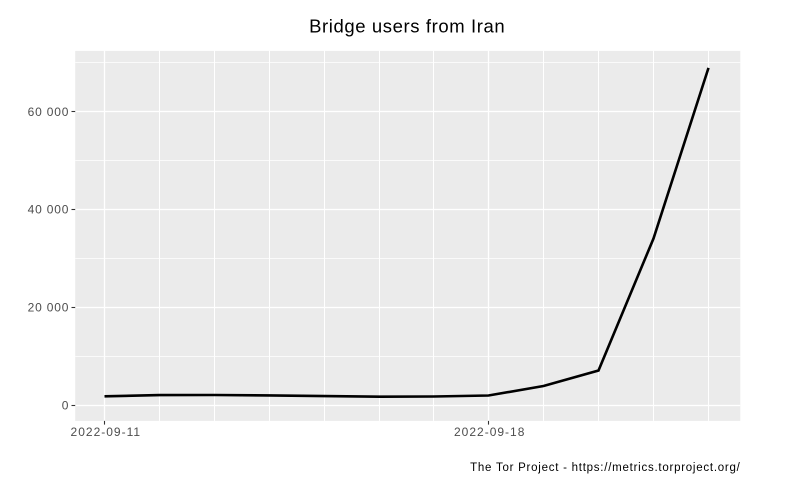 This screenshot has width=805, height=483. I want to click on svg-text: 2022-09-11, so click(106, 432).